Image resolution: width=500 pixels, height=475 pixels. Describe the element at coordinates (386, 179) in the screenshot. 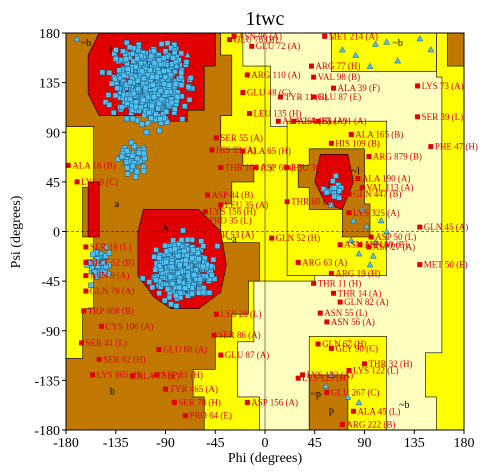

I see `outlier-label-29: ALA 190 (A)` at that location.